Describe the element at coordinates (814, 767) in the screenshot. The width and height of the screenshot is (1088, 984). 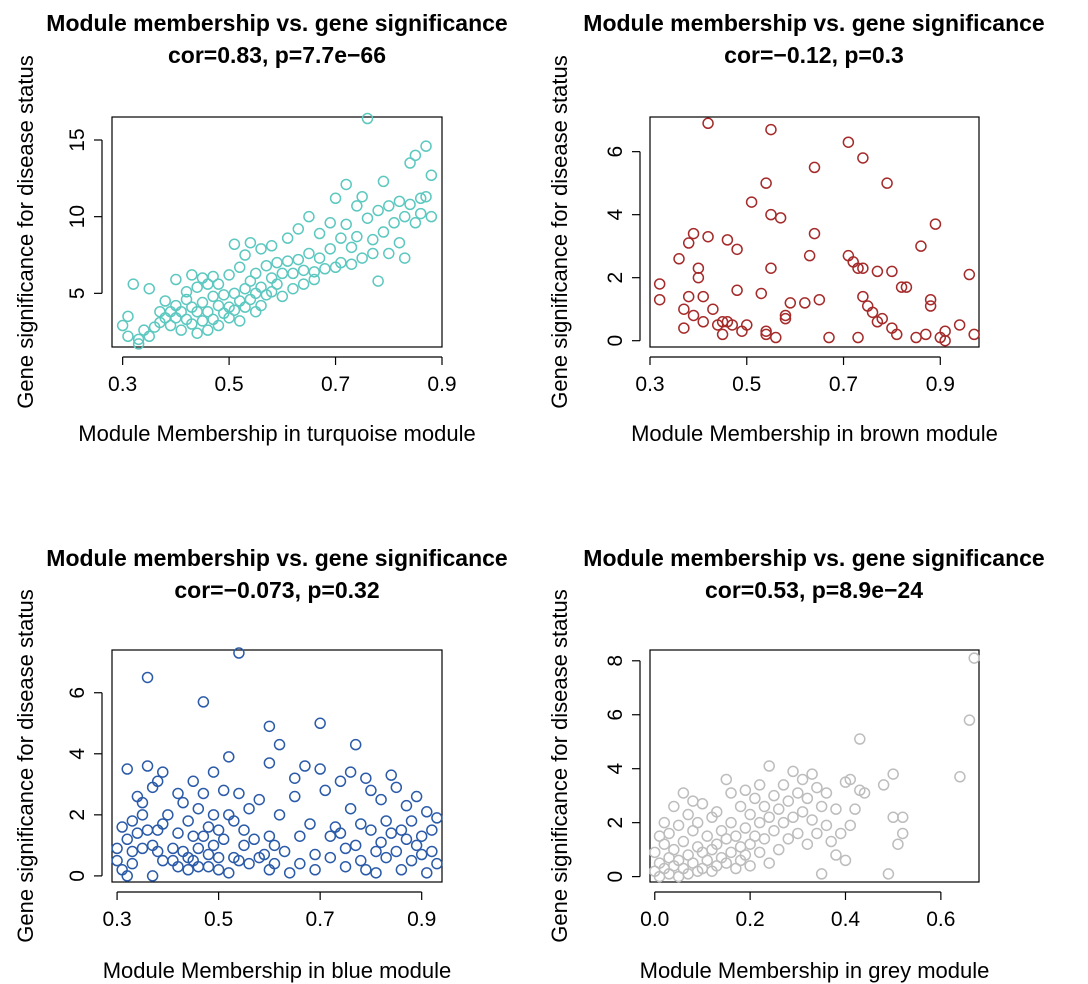
I see `data-points` at that location.